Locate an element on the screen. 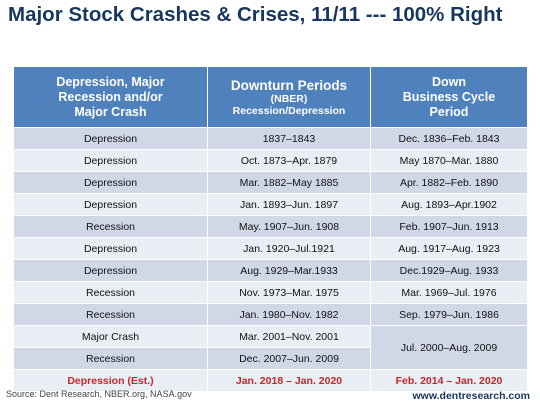 Image resolution: width=540 pixels, height=405 pixels. table-cell: Feb. 1907–Jun. 1913 is located at coordinates (449, 226).